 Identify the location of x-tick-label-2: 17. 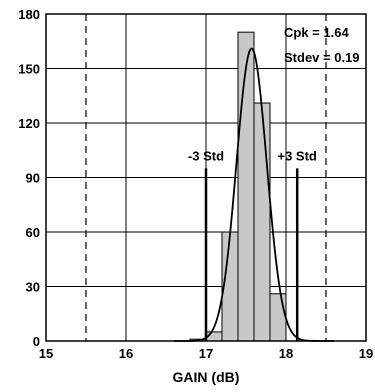
(206, 353).